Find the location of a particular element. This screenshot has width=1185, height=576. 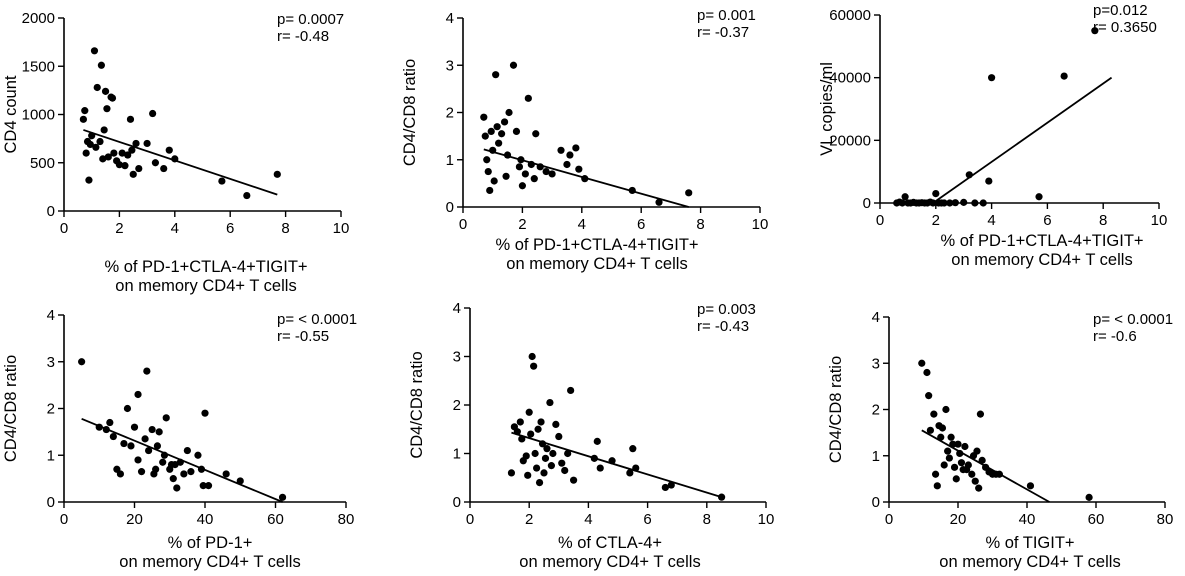

y-tick-label: 4 is located at coordinates (51, 315).